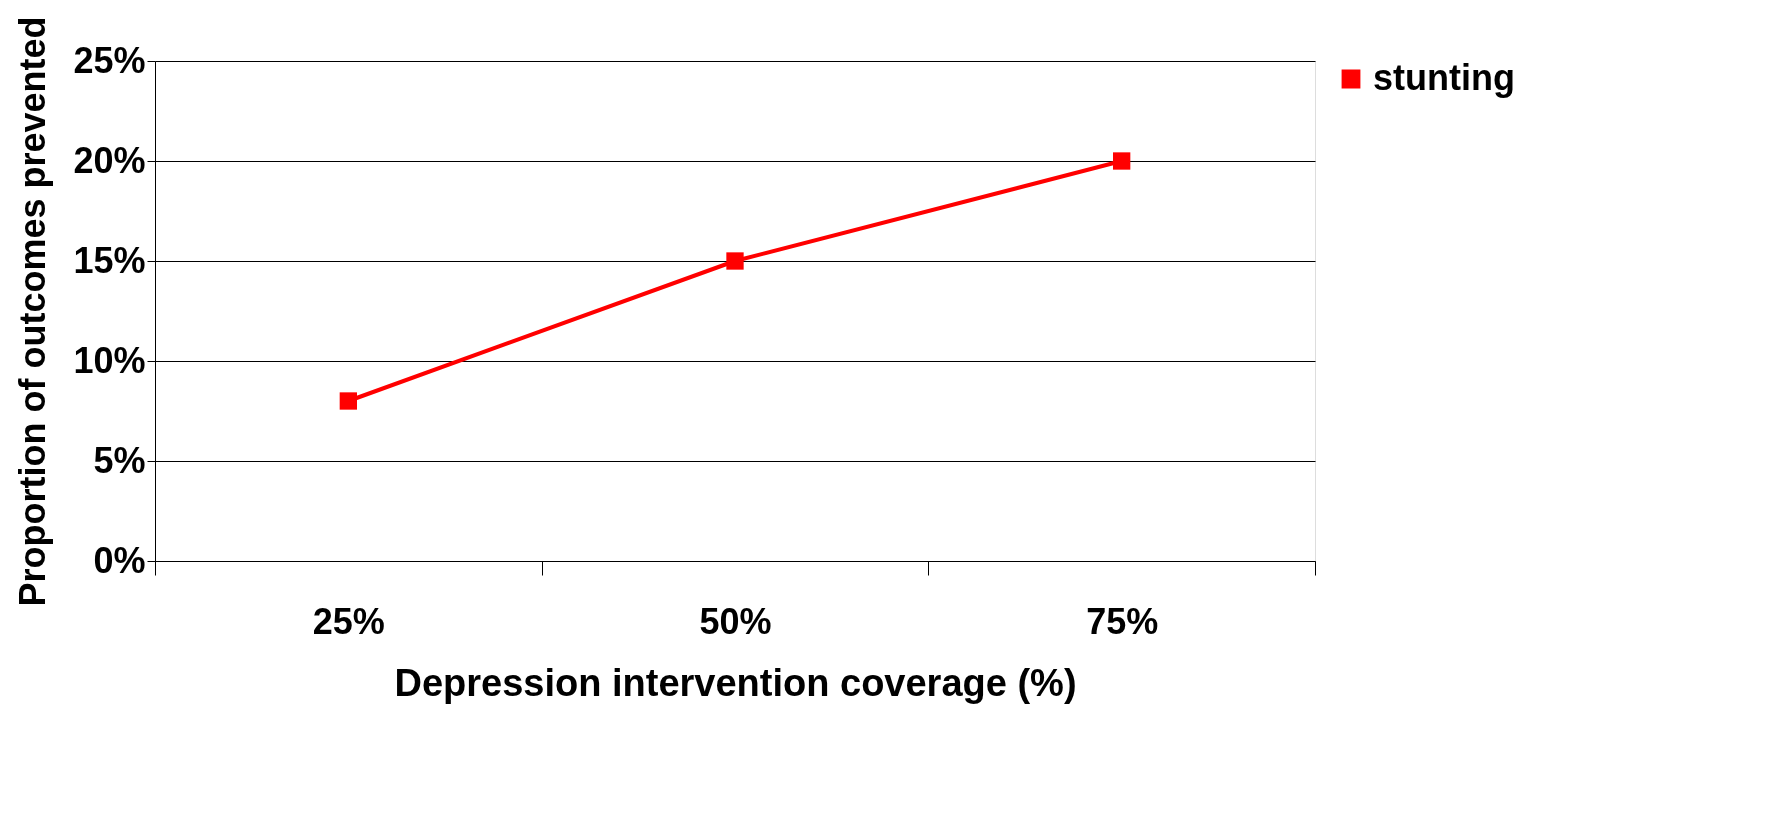 Image resolution: width=1783 pixels, height=829 pixels. Describe the element at coordinates (119, 460) in the screenshot. I see `y-tick-label: 5%` at that location.